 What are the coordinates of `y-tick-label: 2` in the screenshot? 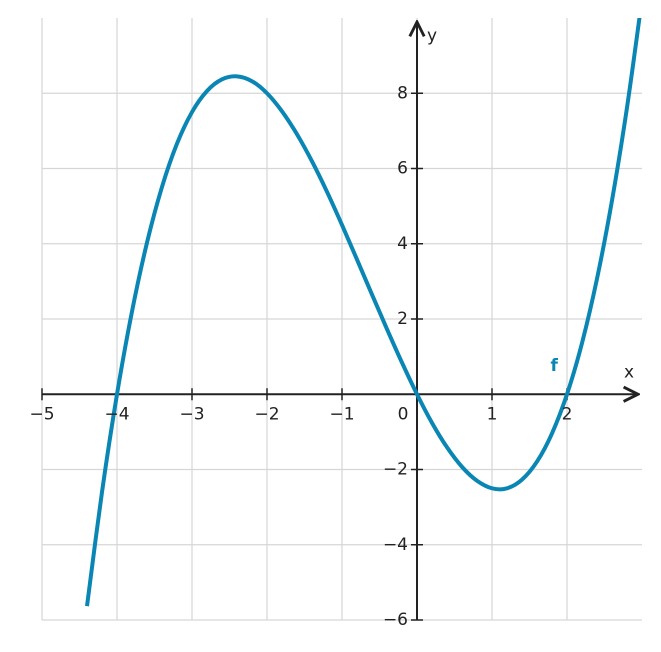 It's located at (402, 319).